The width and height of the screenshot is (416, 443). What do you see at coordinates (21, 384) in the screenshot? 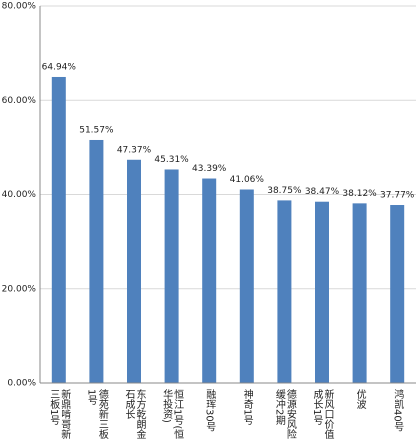
I see `y-tick-label: 0.00%` at bounding box center [21, 384].